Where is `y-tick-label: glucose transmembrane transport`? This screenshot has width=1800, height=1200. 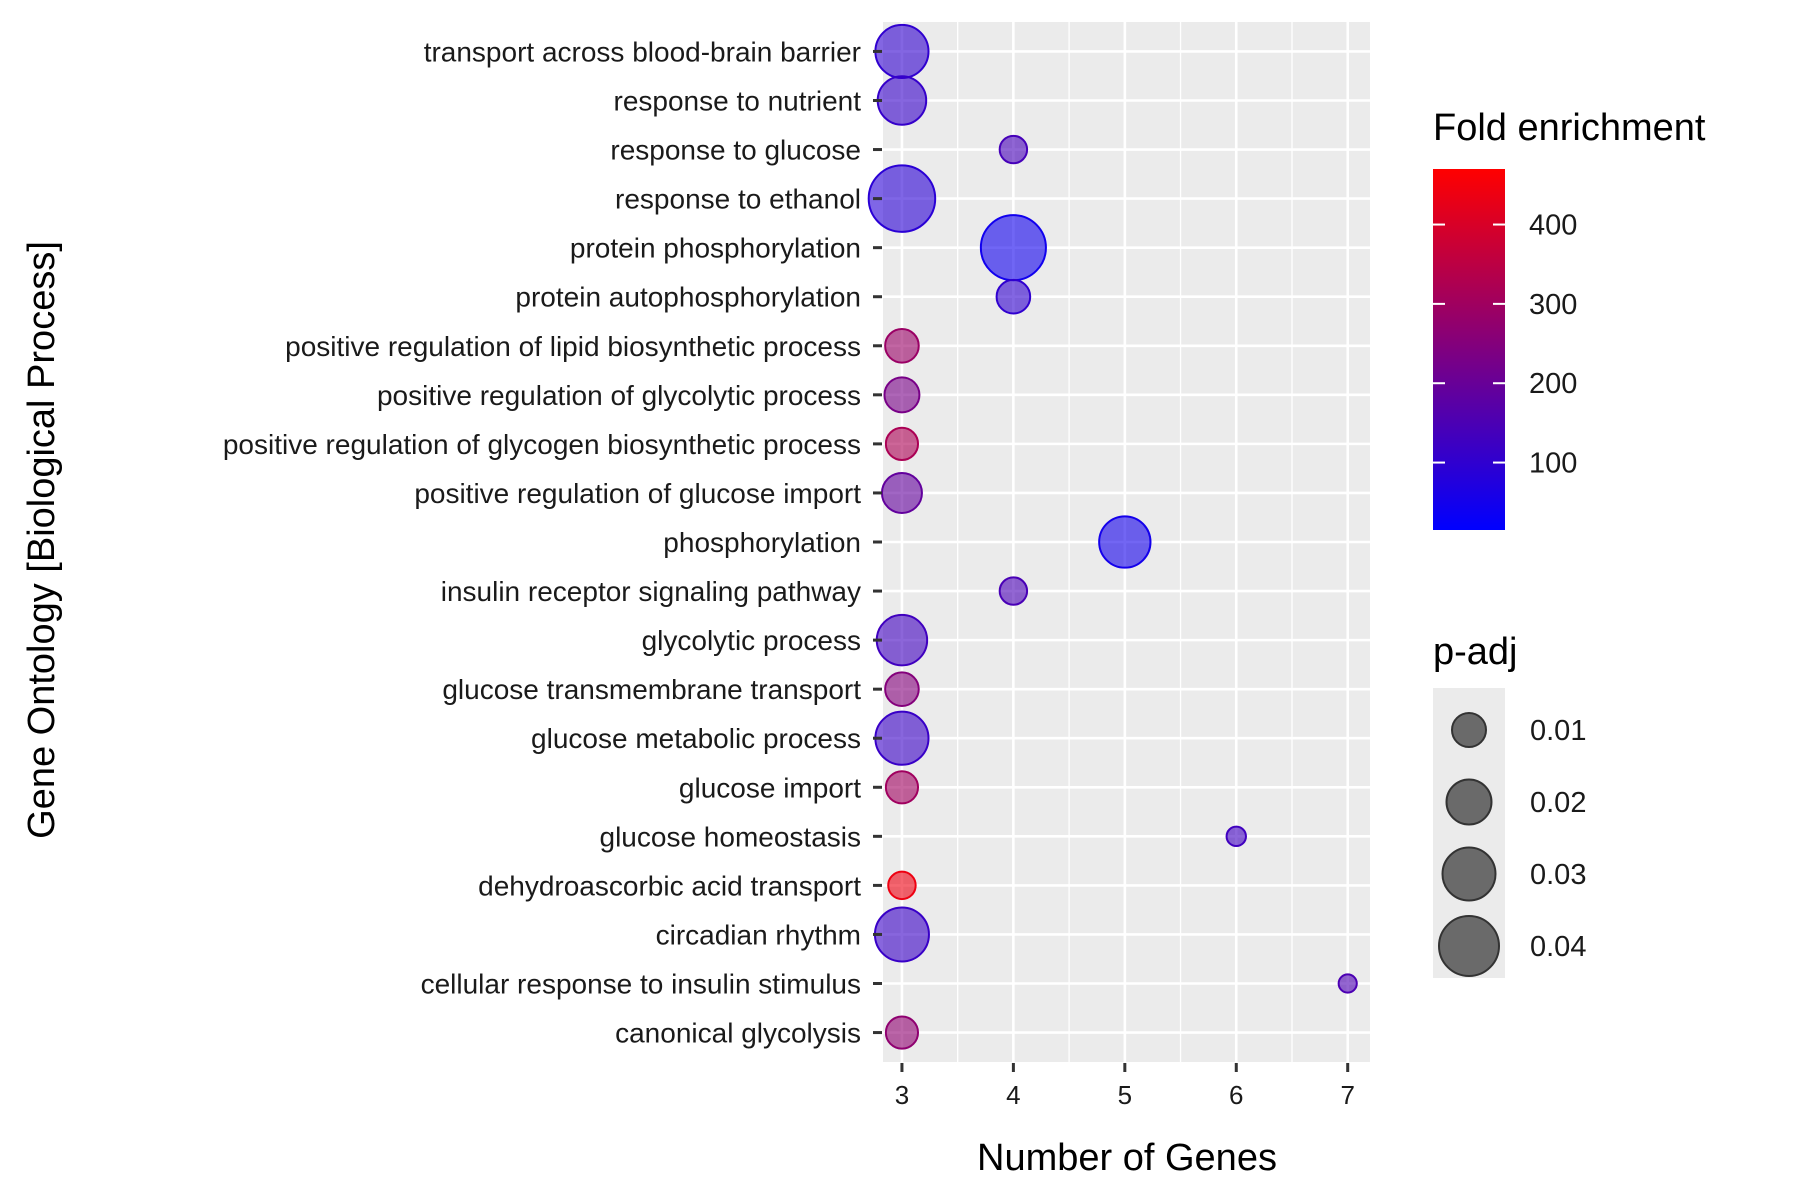
y-tick-label: glucose transmembrane transport is located at coordinates (651, 689).